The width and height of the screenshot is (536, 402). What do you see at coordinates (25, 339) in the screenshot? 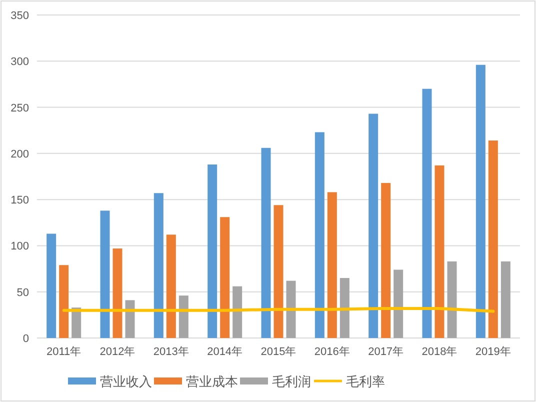
I see `y-tick-label: 0` at bounding box center [25, 339].